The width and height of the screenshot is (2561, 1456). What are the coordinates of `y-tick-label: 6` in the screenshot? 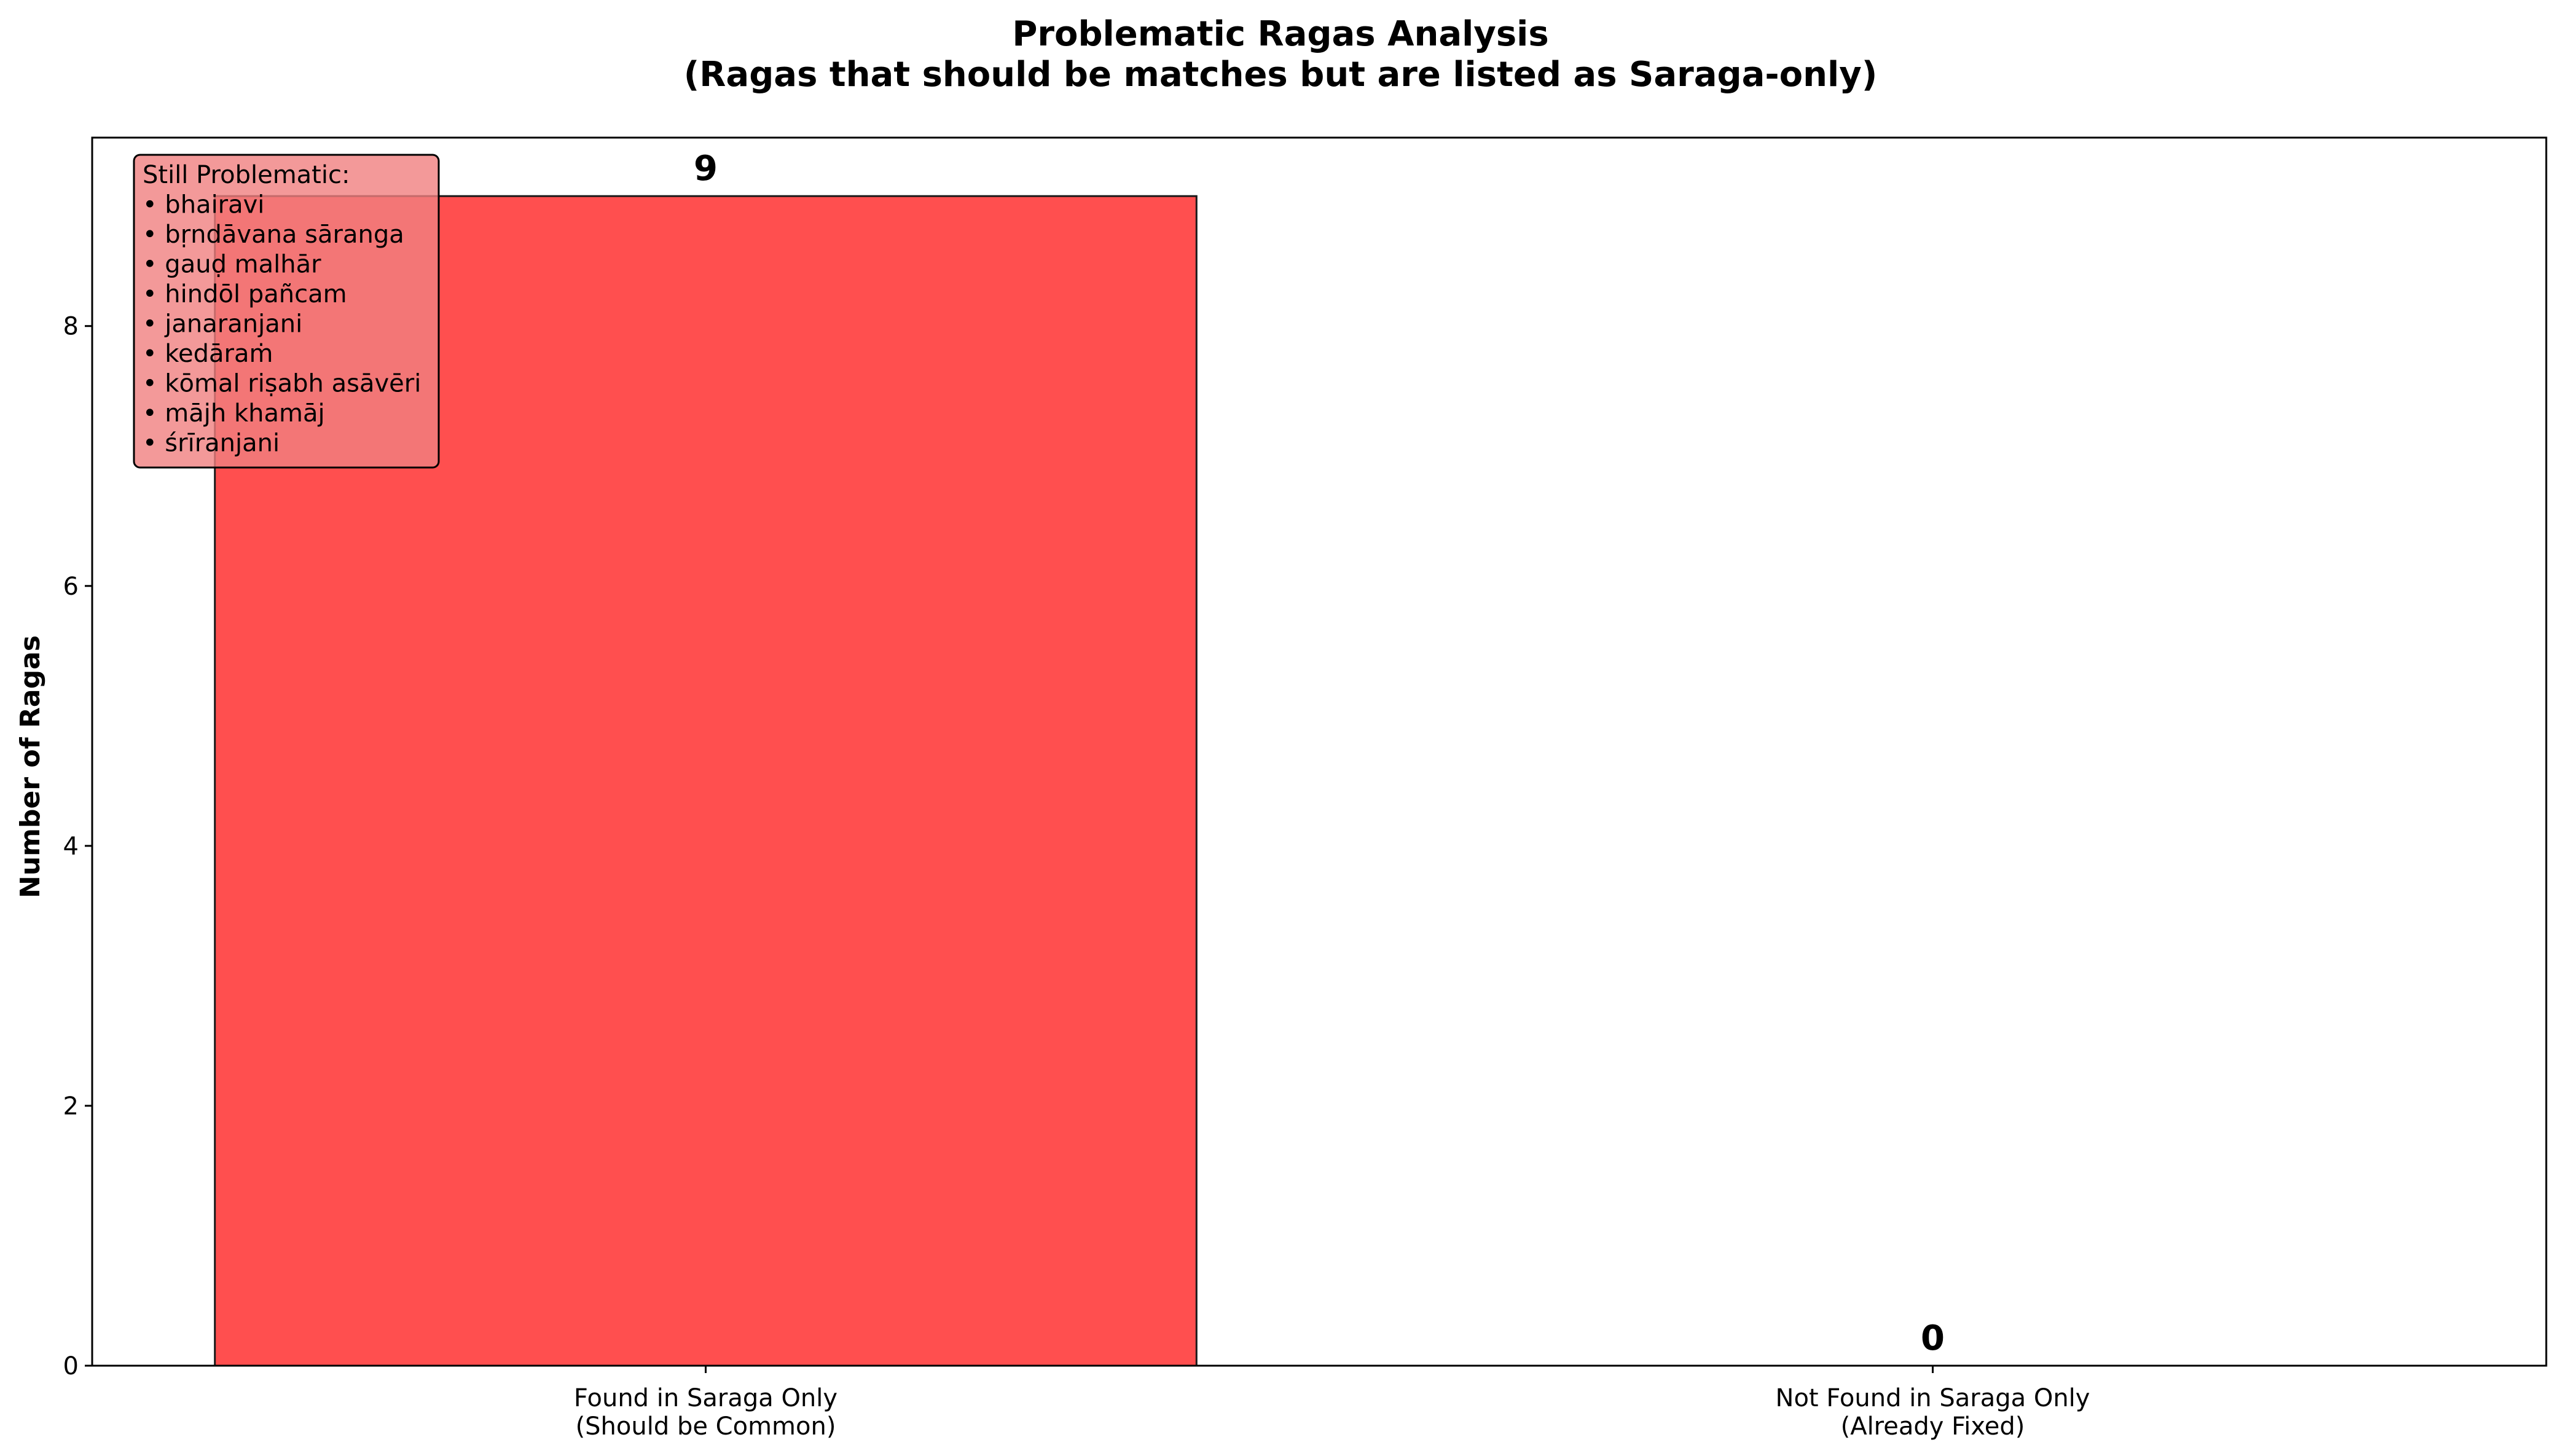 It's located at (71, 587).